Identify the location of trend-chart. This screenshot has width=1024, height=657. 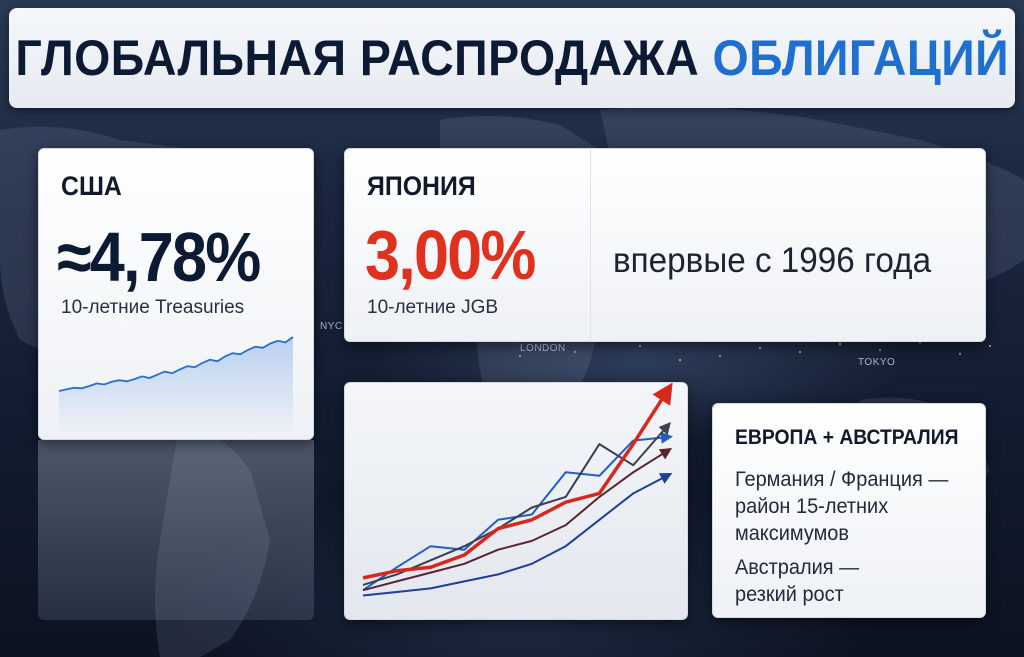
(517, 490).